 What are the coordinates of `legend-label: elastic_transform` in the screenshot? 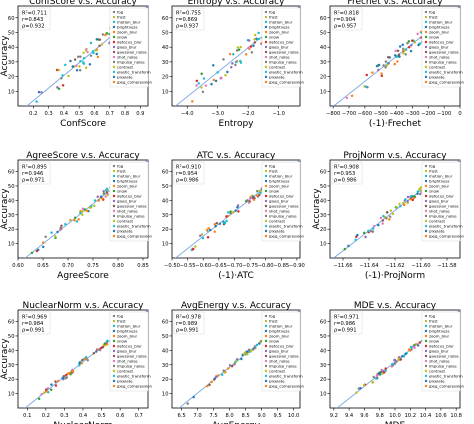 It's located at (446, 72).